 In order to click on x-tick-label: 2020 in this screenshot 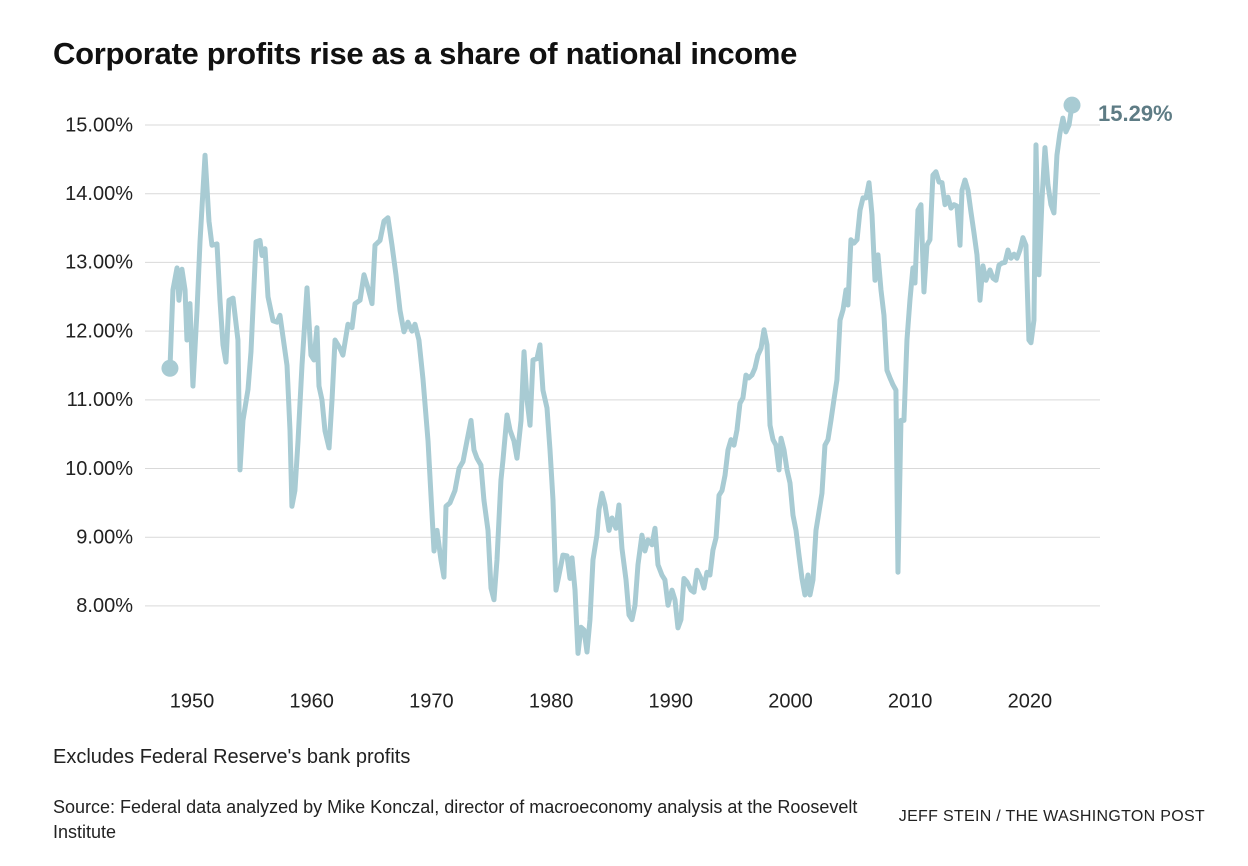, I will do `click(1030, 701)`.